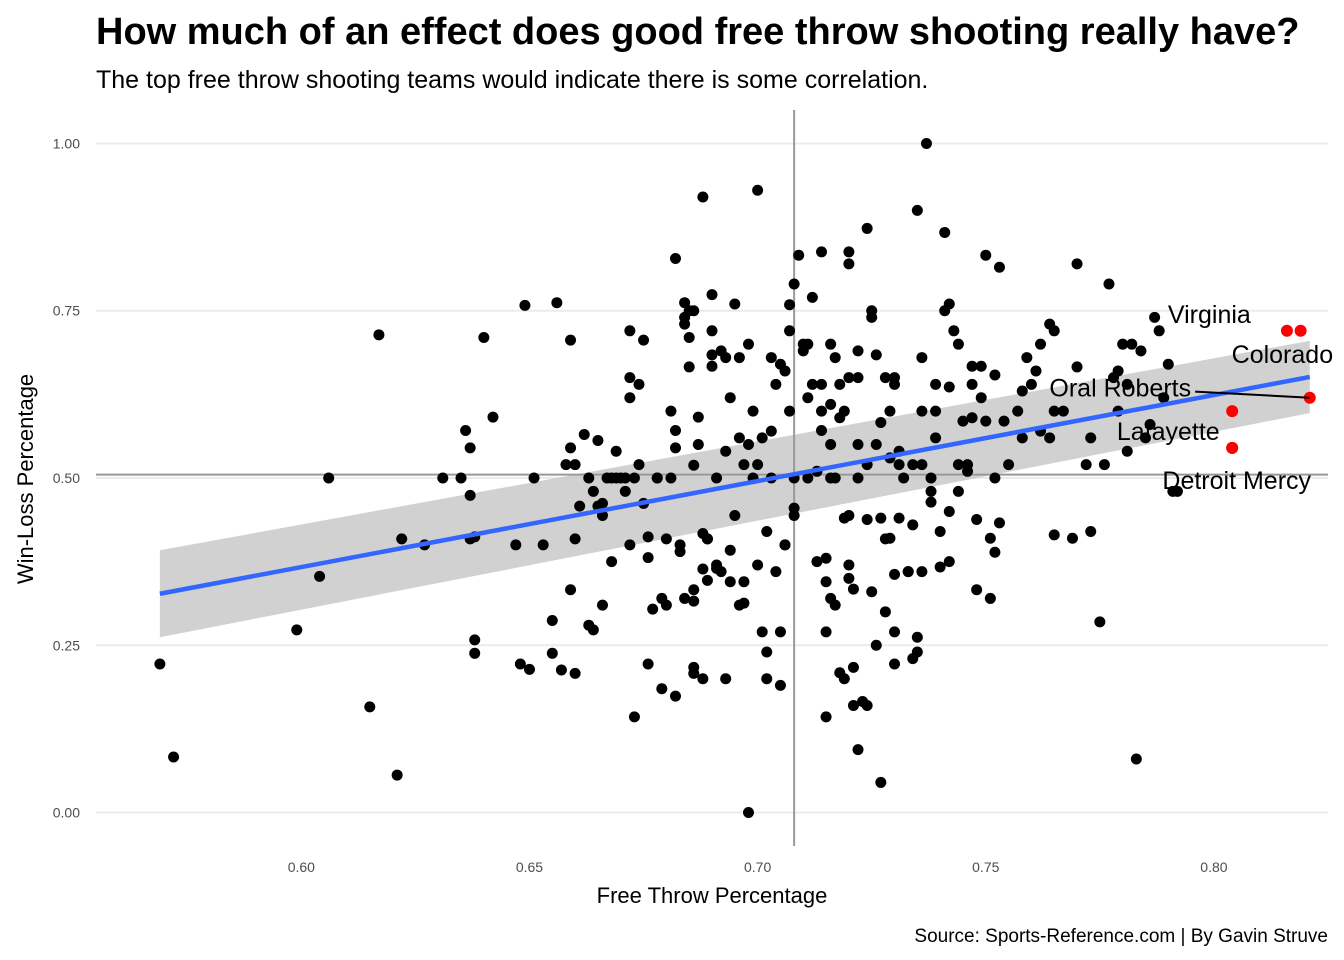 The width and height of the screenshot is (1344, 960). Describe the element at coordinates (1213, 867) in the screenshot. I see `x-tick-label: 0.80` at that location.